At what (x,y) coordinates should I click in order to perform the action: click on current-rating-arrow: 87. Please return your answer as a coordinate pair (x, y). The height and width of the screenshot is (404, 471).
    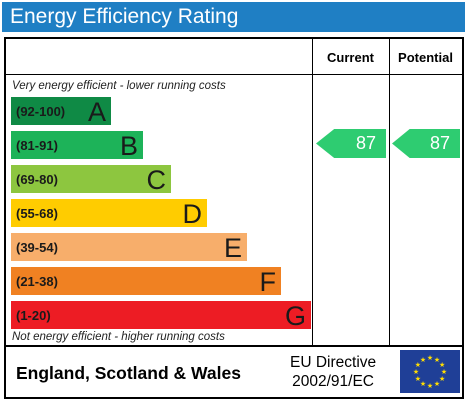
    Looking at the image, I should click on (351, 143).